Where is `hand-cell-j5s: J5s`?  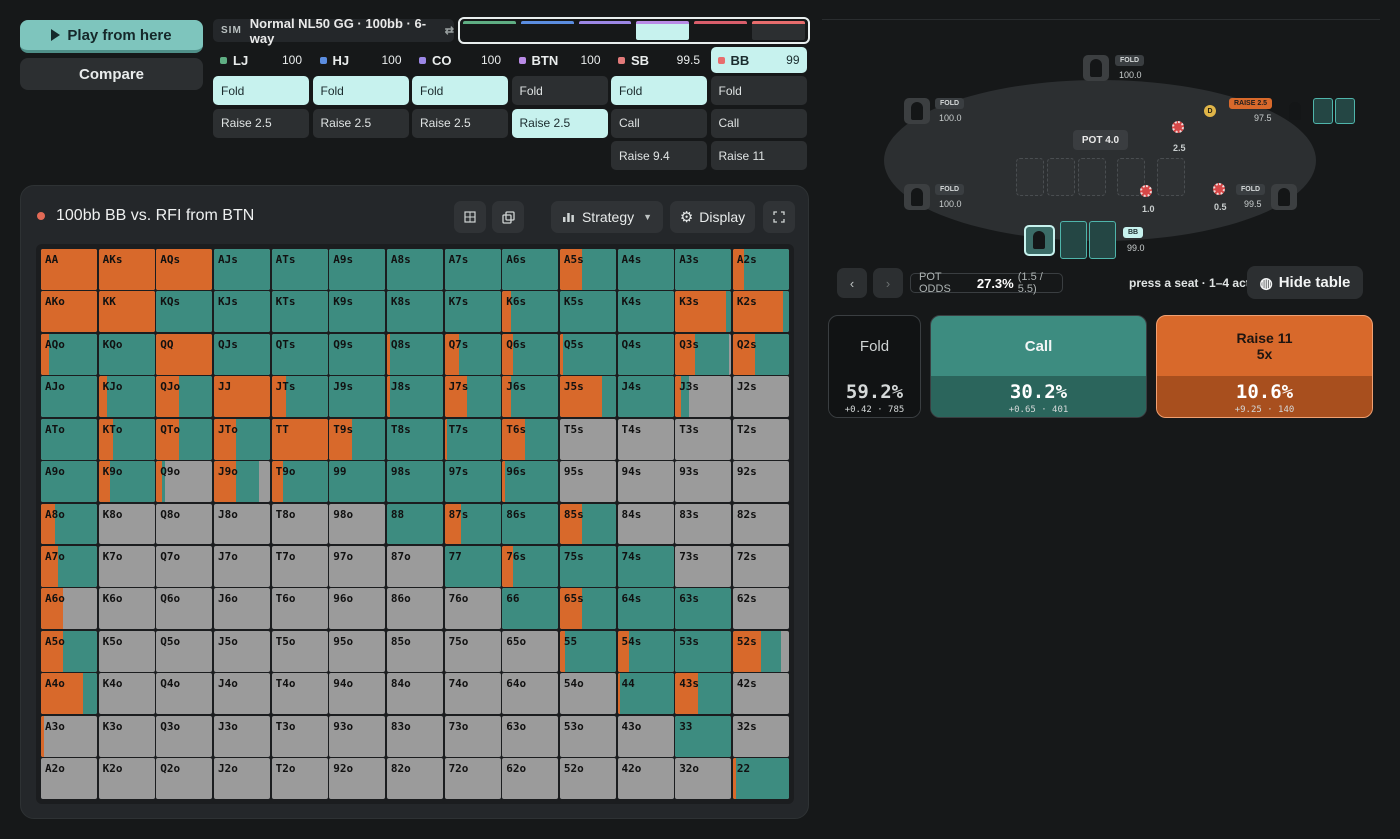
hand-cell-j5s: J5s is located at coordinates (588, 397).